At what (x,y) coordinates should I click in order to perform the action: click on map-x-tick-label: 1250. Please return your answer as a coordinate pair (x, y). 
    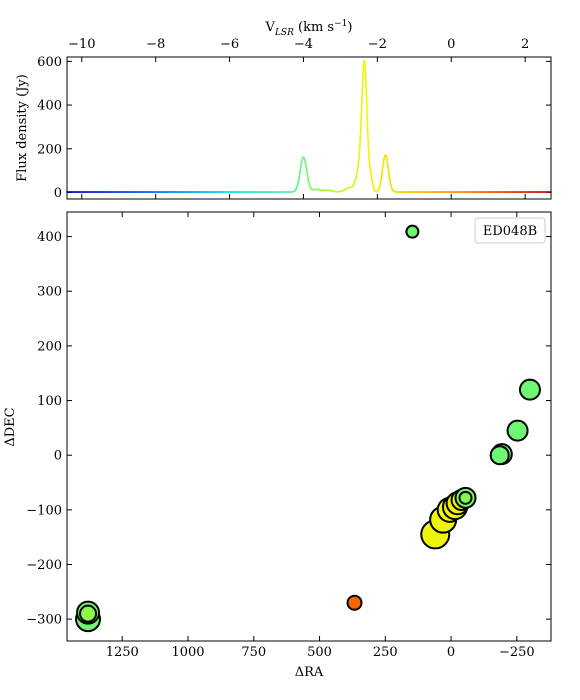
    Looking at the image, I should click on (122, 652).